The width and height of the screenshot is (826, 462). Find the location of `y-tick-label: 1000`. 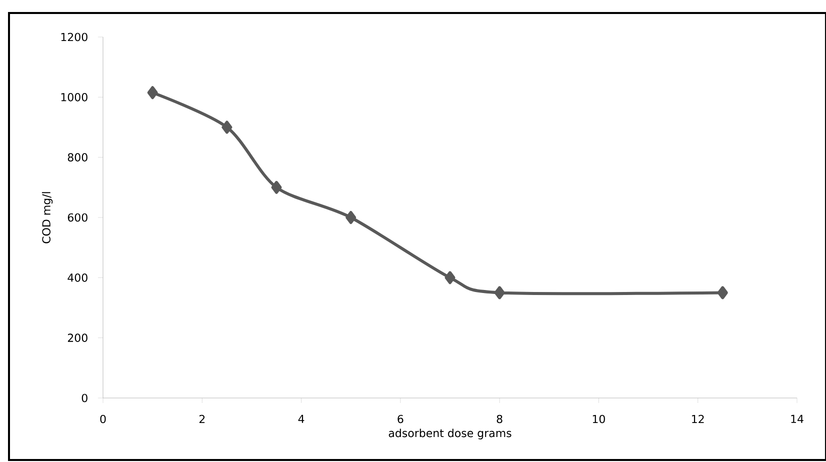

y-tick-label: 1000 is located at coordinates (74, 97).